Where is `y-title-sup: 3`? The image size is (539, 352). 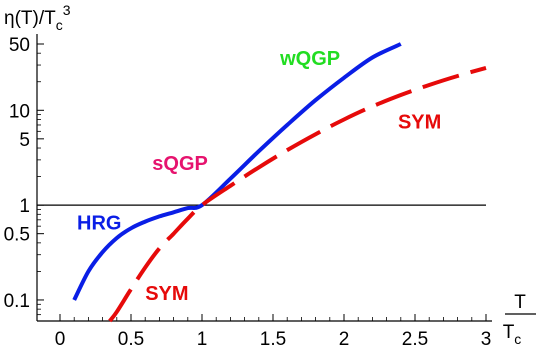
y-title-sup: 3 is located at coordinates (67, 10).